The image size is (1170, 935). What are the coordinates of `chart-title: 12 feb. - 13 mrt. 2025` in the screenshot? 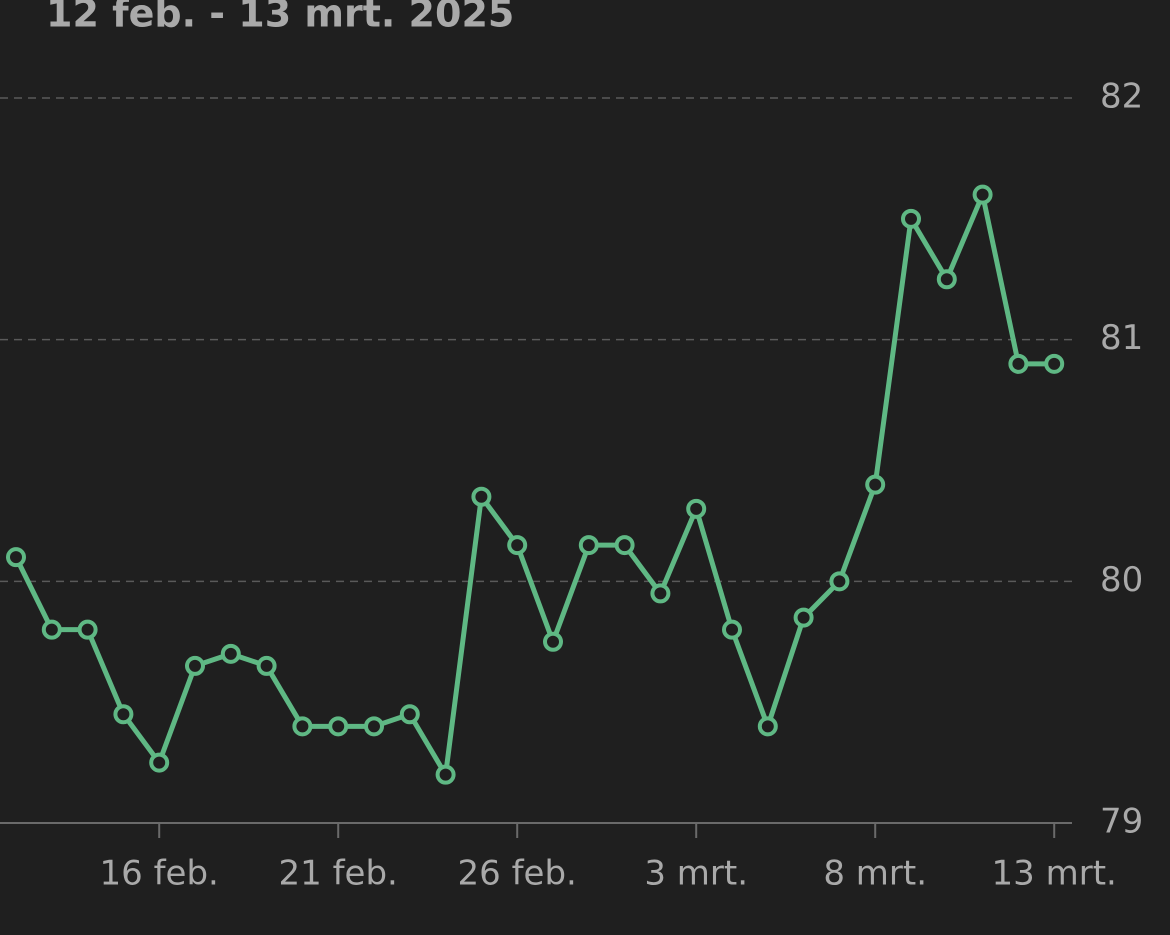 It's located at (280, 18).